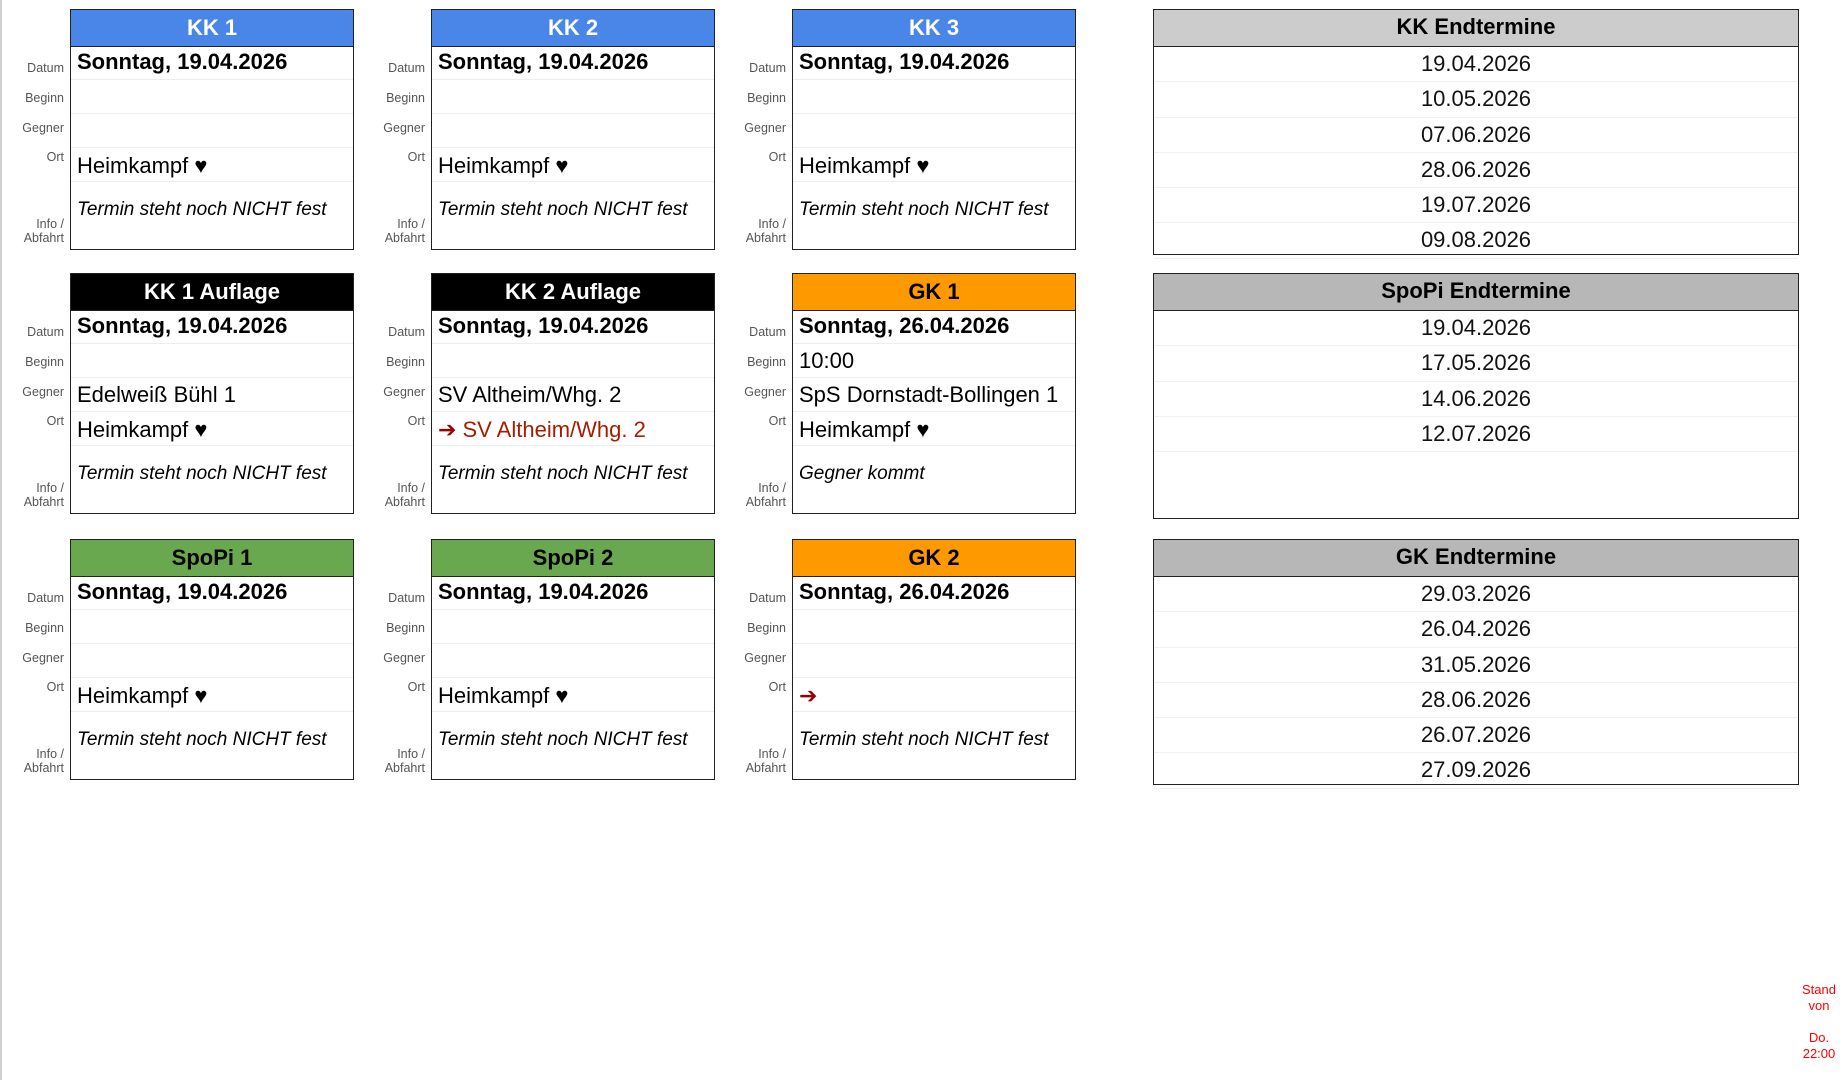  Describe the element at coordinates (1476, 292) in the screenshot. I see `endtermine-header: SpoPi Endtermine` at that location.